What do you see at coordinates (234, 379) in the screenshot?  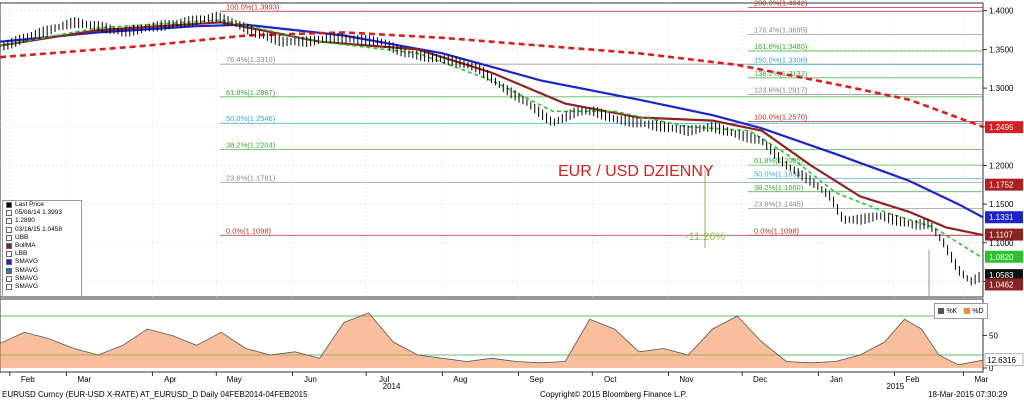 I see `x-tick-label: May` at bounding box center [234, 379].